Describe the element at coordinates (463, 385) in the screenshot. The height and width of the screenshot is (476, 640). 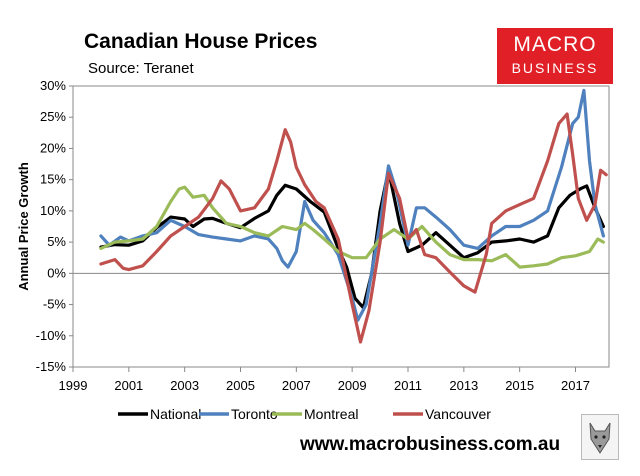
I see `x-tick-label: 2013` at that location.